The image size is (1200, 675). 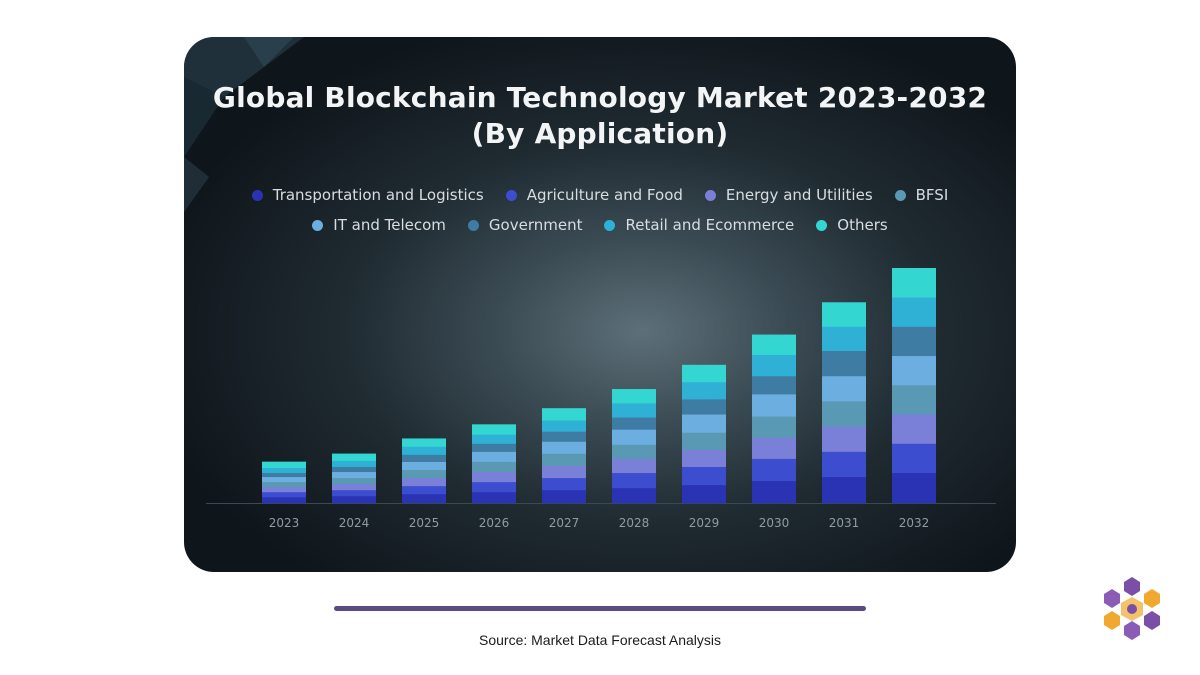 I want to click on x-tick-label: 2029, so click(x=704, y=523).